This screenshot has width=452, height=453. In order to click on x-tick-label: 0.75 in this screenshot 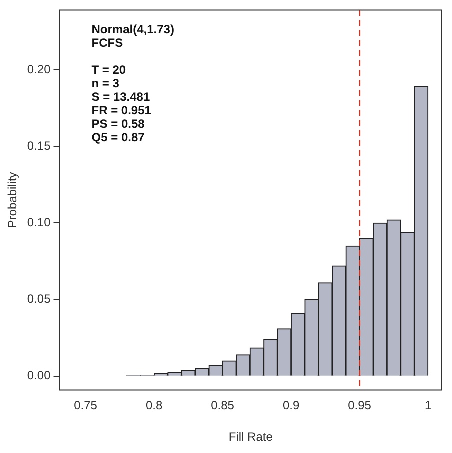, I will do `click(86, 405)`.